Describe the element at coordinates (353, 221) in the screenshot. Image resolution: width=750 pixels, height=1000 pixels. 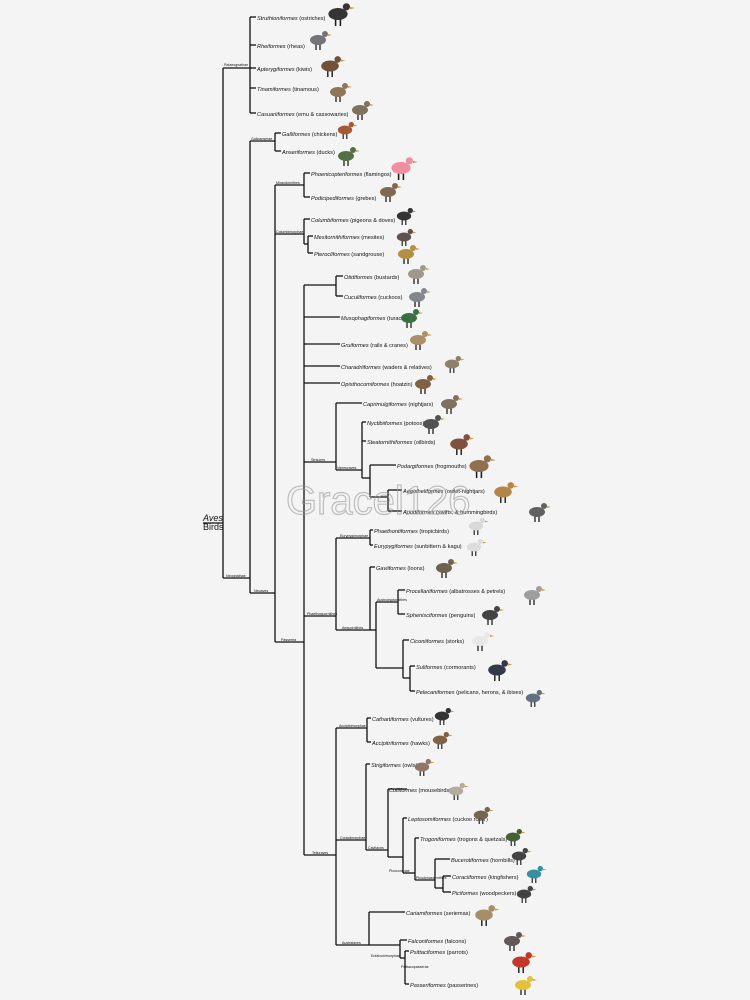
I see `order-label: Columbiformes (pigeons & doves)` at that location.